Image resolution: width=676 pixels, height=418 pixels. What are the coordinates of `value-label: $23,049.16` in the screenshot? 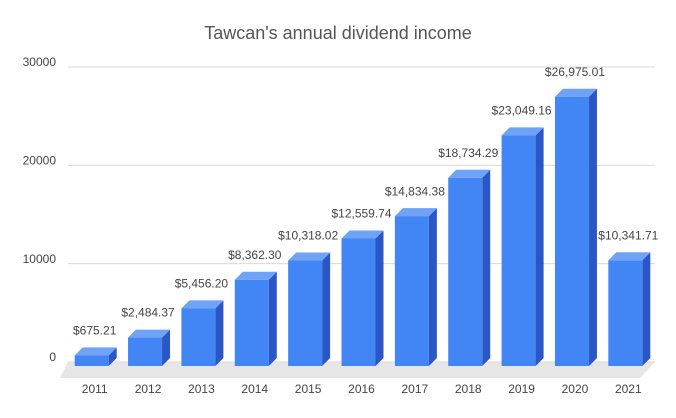 It's located at (522, 111).